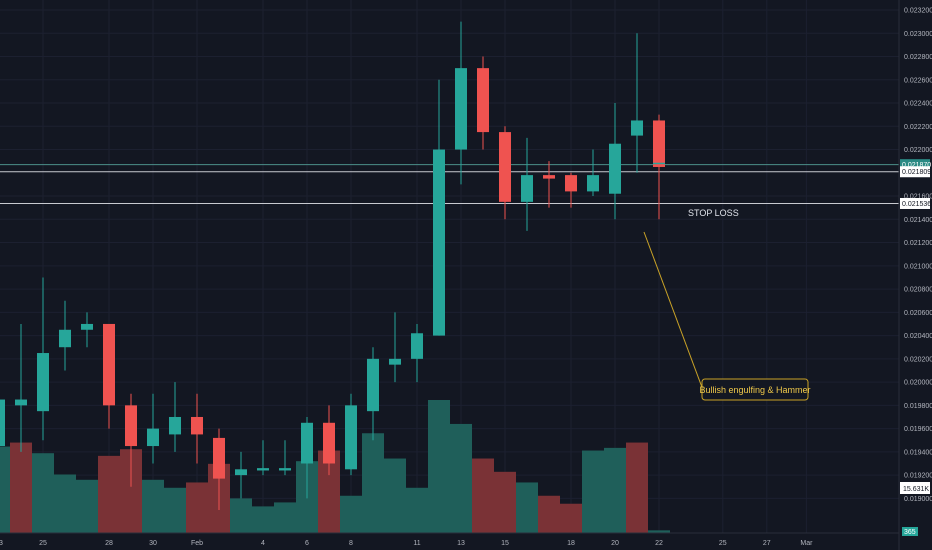 The image size is (932, 550). Describe the element at coordinates (449, 184) in the screenshot. I see `horizontal-lines` at that location.